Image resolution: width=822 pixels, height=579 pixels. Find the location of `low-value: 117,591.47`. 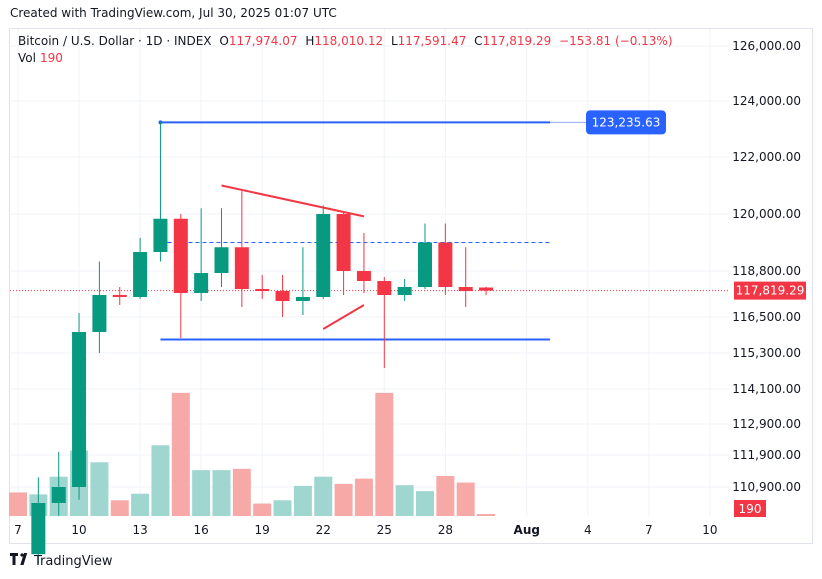

low-value: 117,591.47 is located at coordinates (432, 41).